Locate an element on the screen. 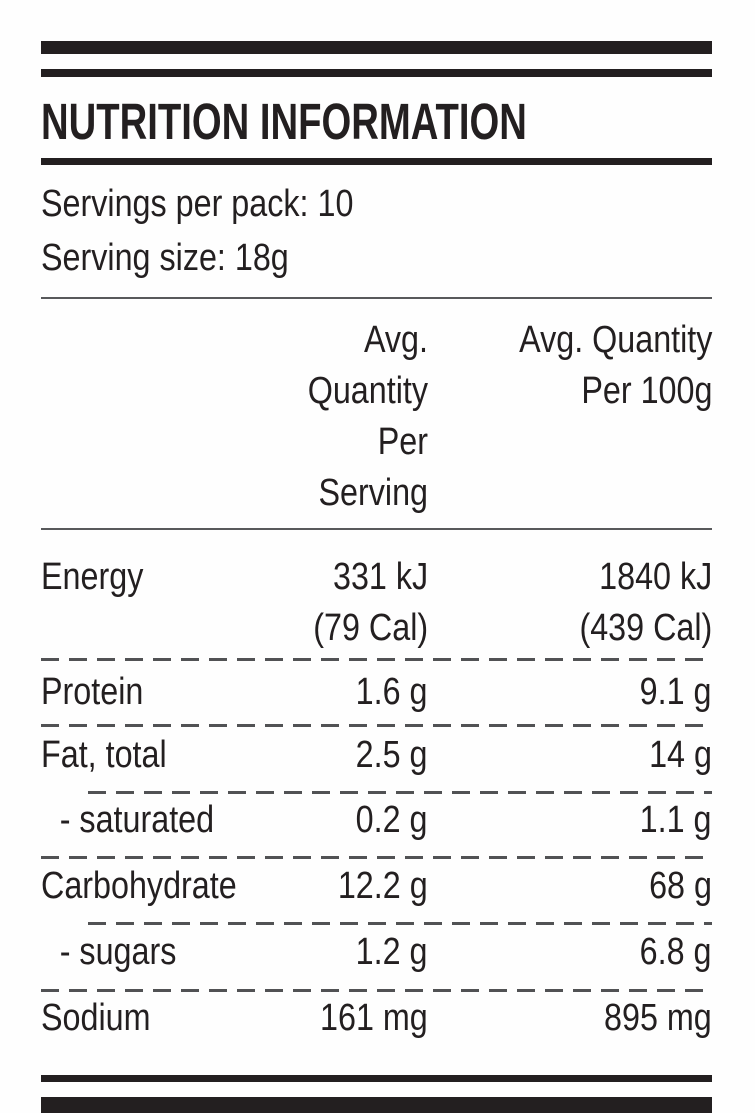 Image resolution: width=755 pixels, height=1113 pixels. bottom-bar-secondary is located at coordinates (376, 1078).